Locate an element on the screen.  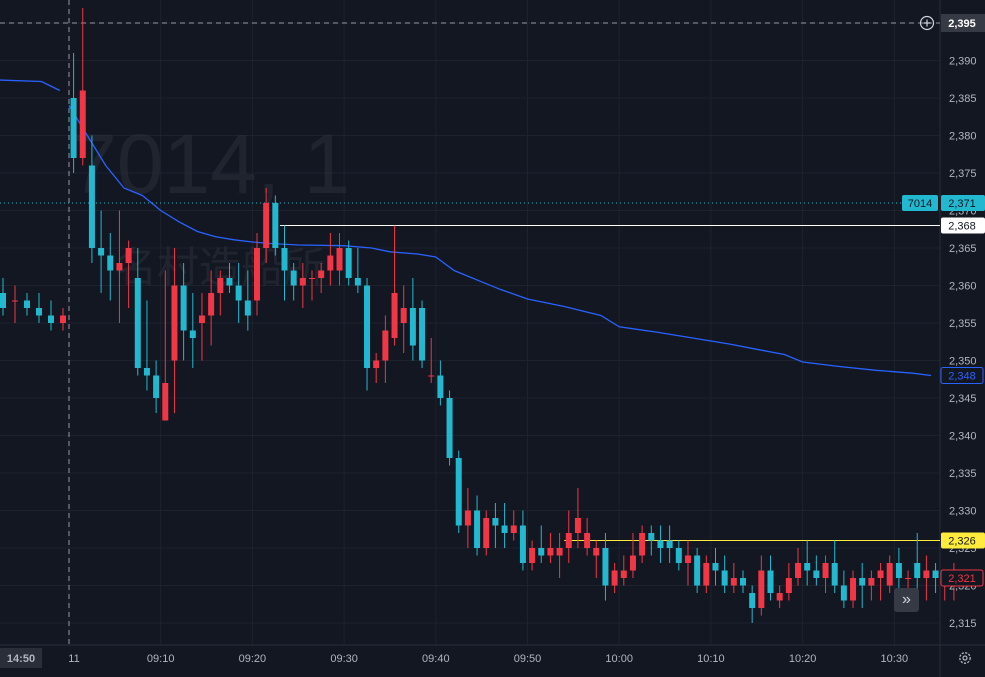
x-tick-label: 10:30 is located at coordinates (895, 659).